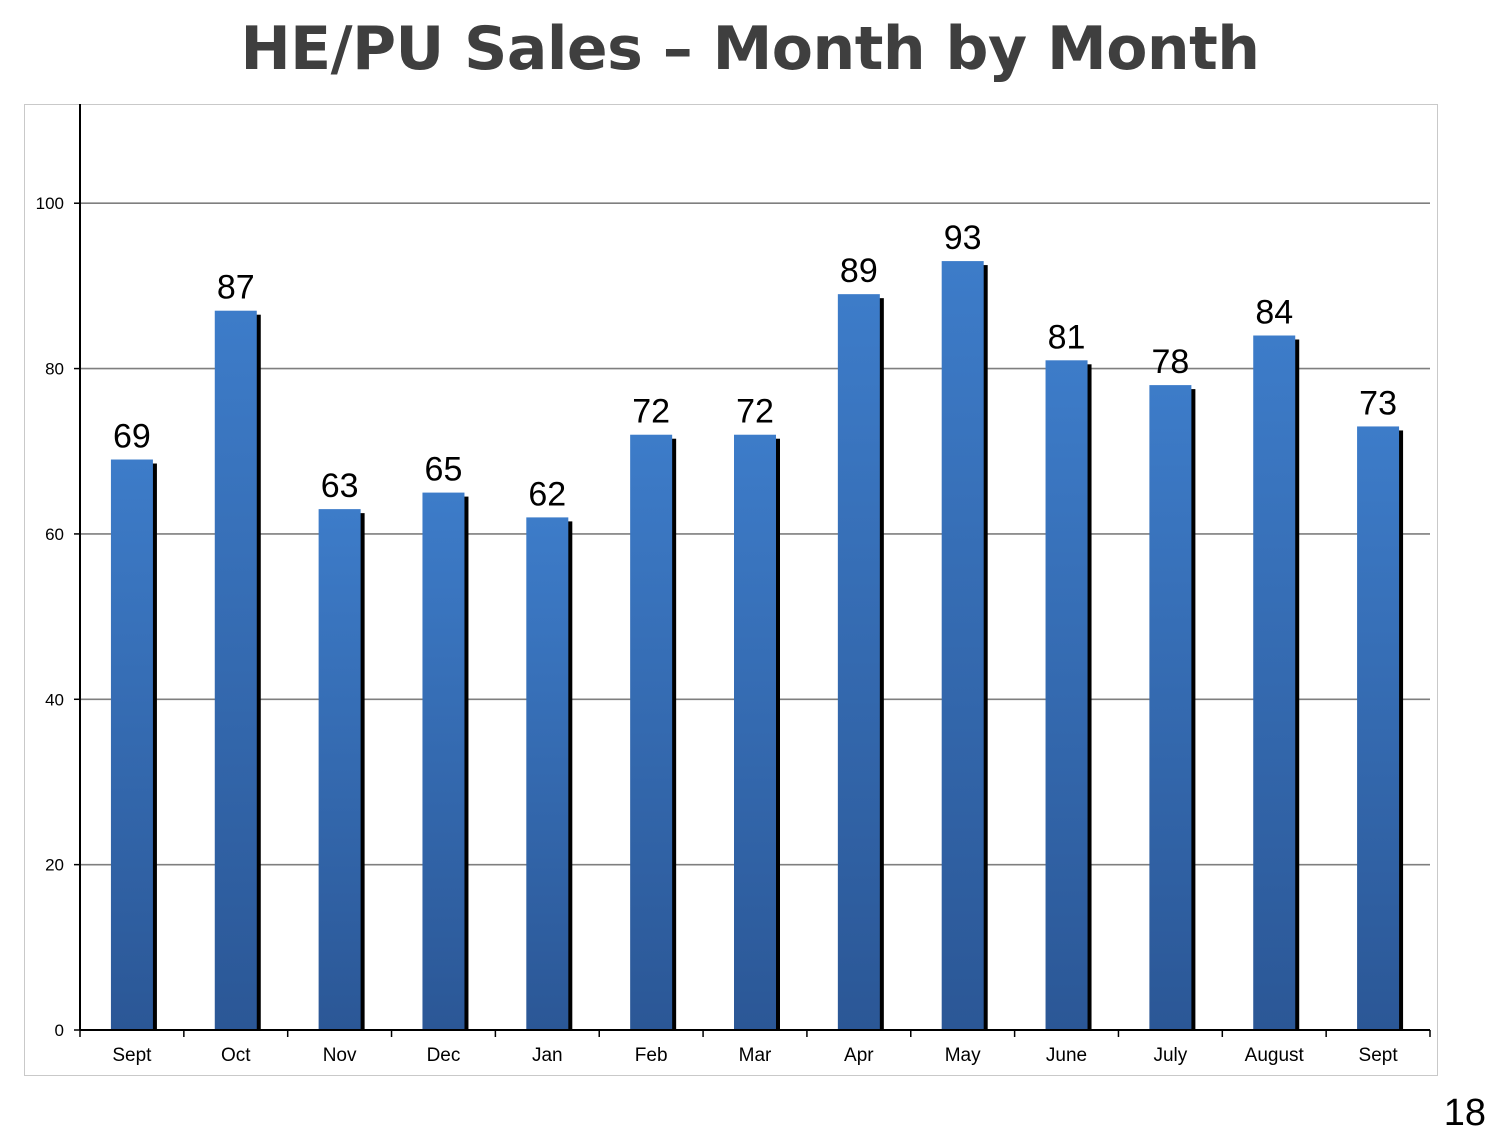 The width and height of the screenshot is (1500, 1135). I want to click on x-tick-label: May, so click(963, 1055).